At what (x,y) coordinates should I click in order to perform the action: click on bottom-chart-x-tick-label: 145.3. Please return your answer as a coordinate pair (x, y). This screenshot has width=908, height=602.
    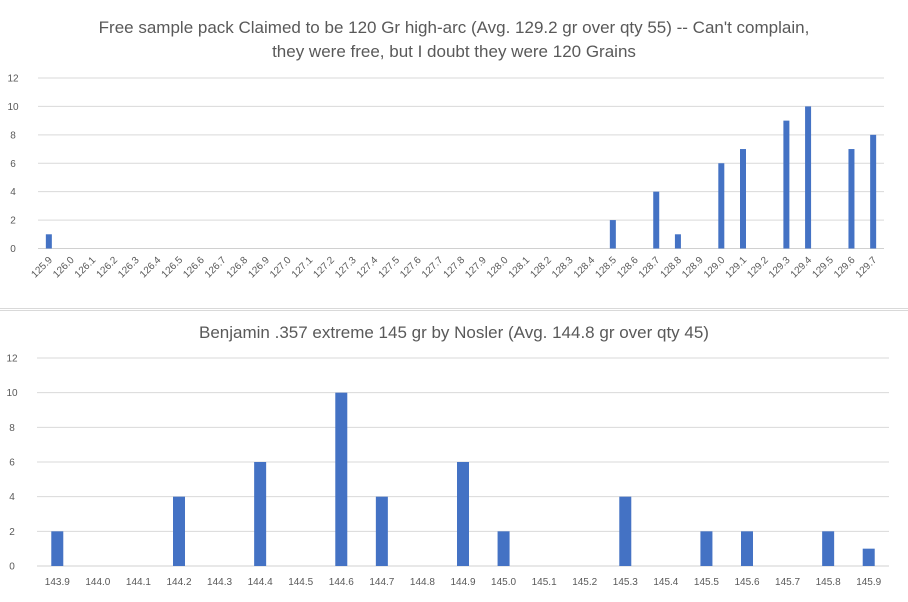
    Looking at the image, I should click on (625, 582).